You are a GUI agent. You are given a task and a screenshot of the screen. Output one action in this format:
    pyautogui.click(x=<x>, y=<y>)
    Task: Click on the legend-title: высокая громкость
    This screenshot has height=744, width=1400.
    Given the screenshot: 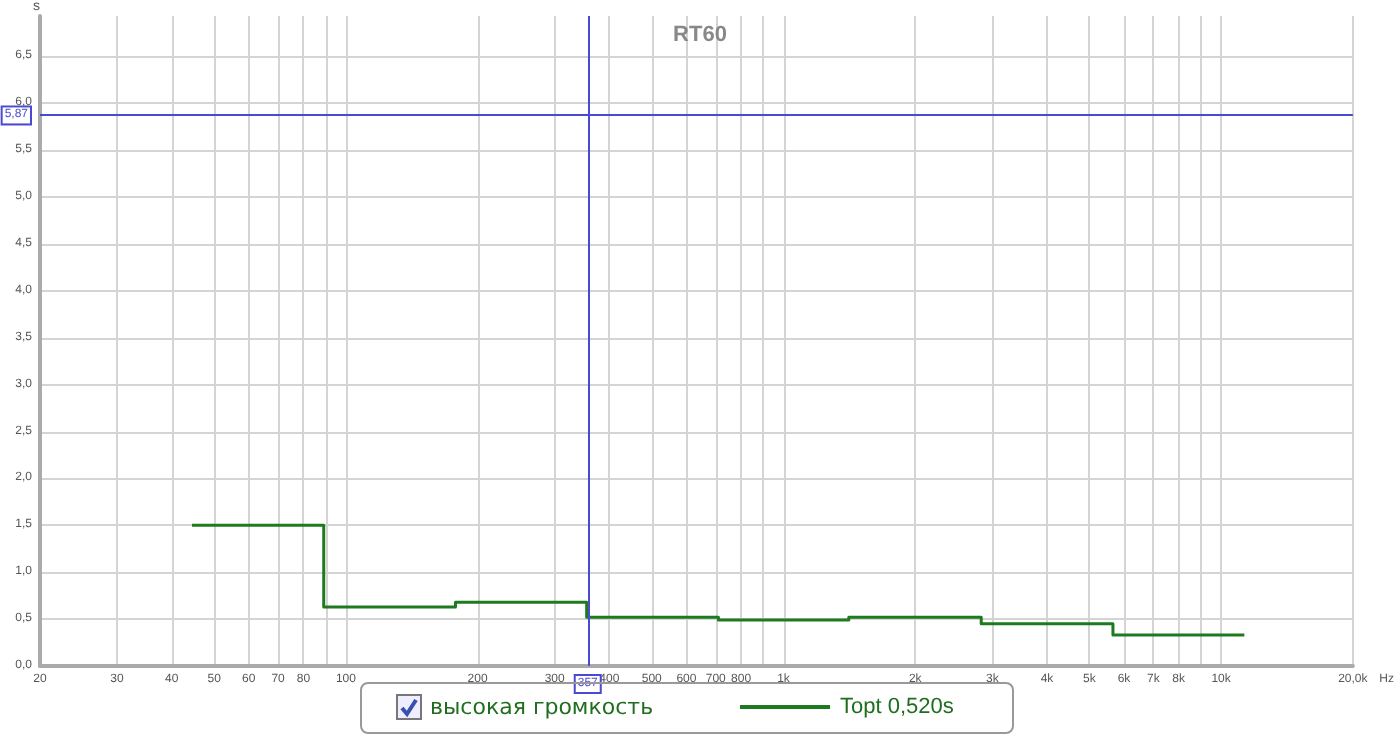 What is the action you would take?
    pyautogui.click(x=542, y=707)
    